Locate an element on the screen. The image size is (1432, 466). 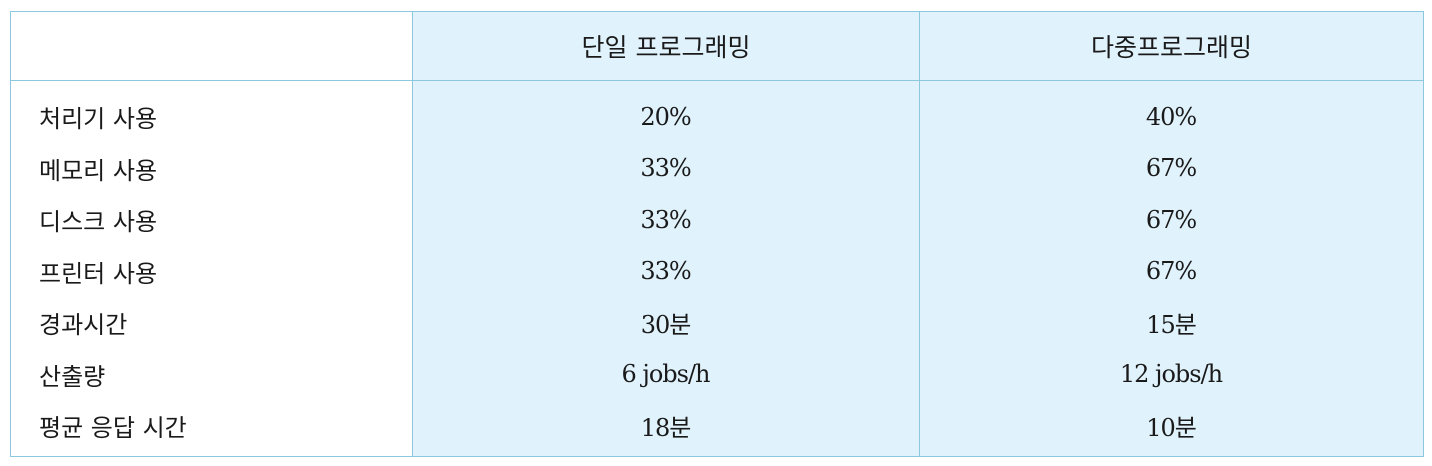
row-label: 산출량 is located at coordinates (72, 376).